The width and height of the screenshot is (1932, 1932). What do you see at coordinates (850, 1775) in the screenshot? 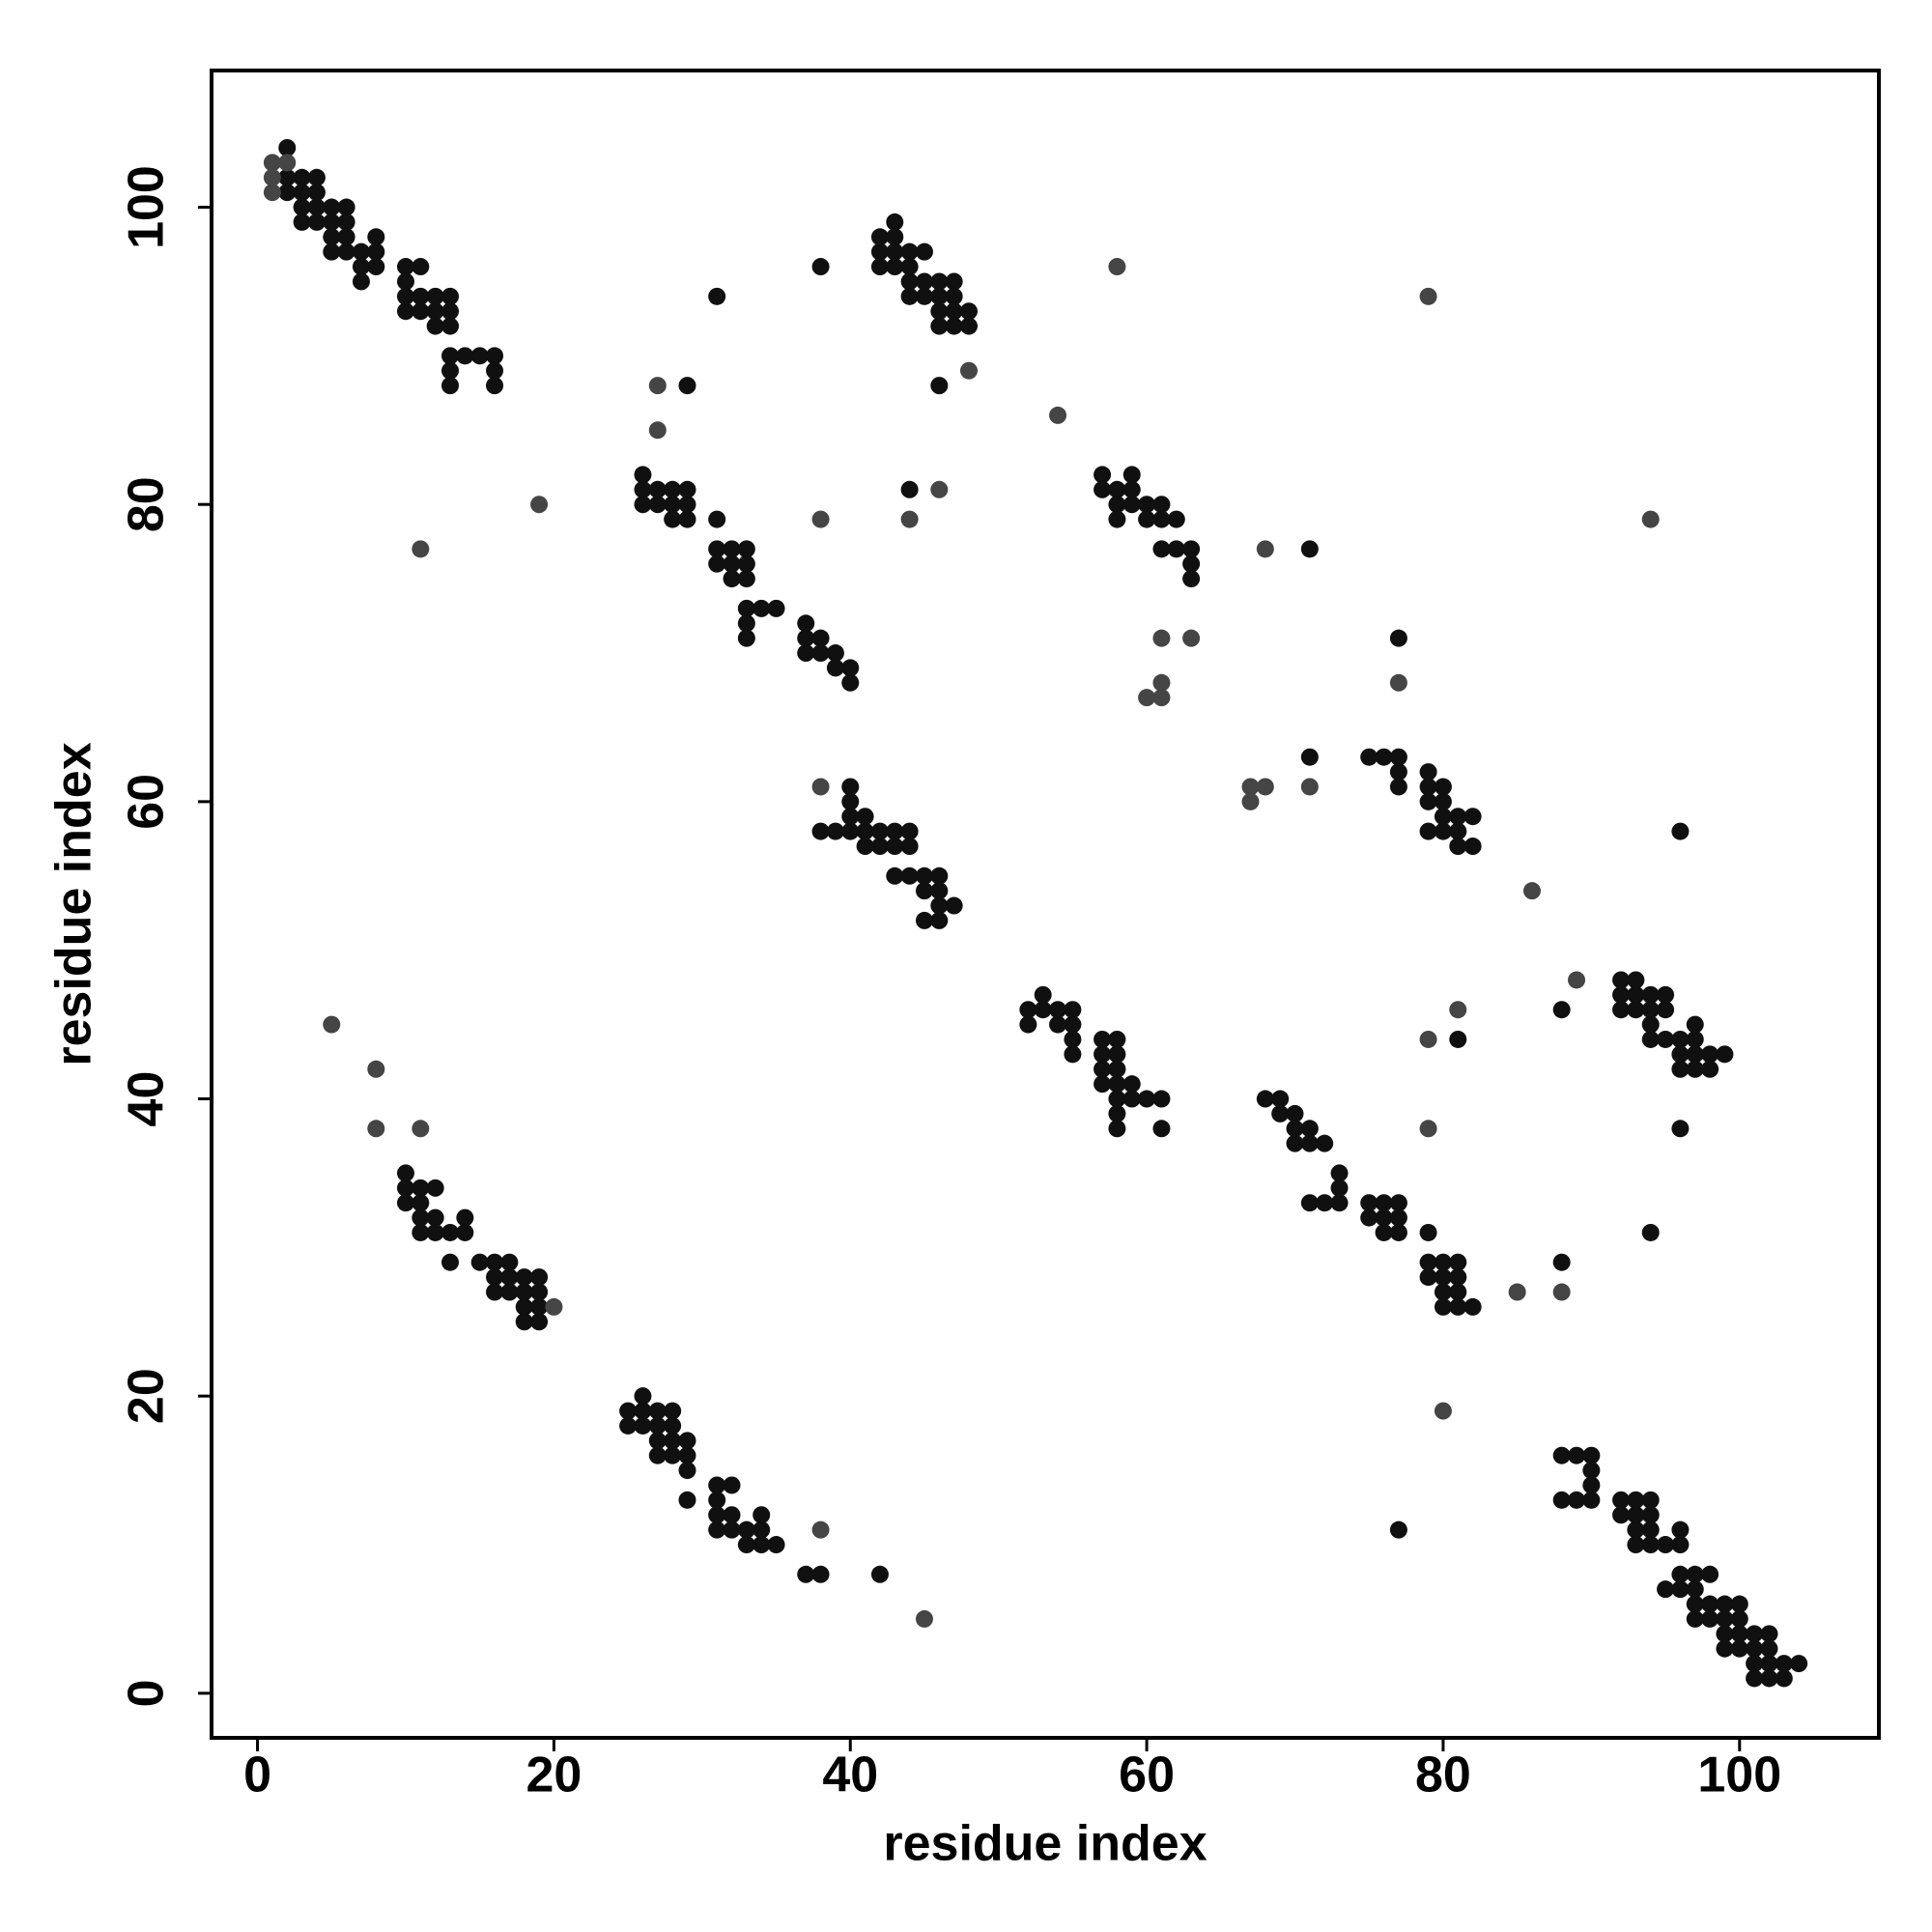
I see `x-tick-label: 40` at bounding box center [850, 1775].